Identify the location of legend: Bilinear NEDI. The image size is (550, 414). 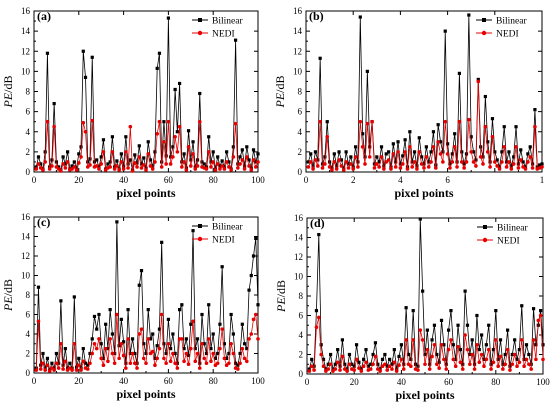
(501, 28).